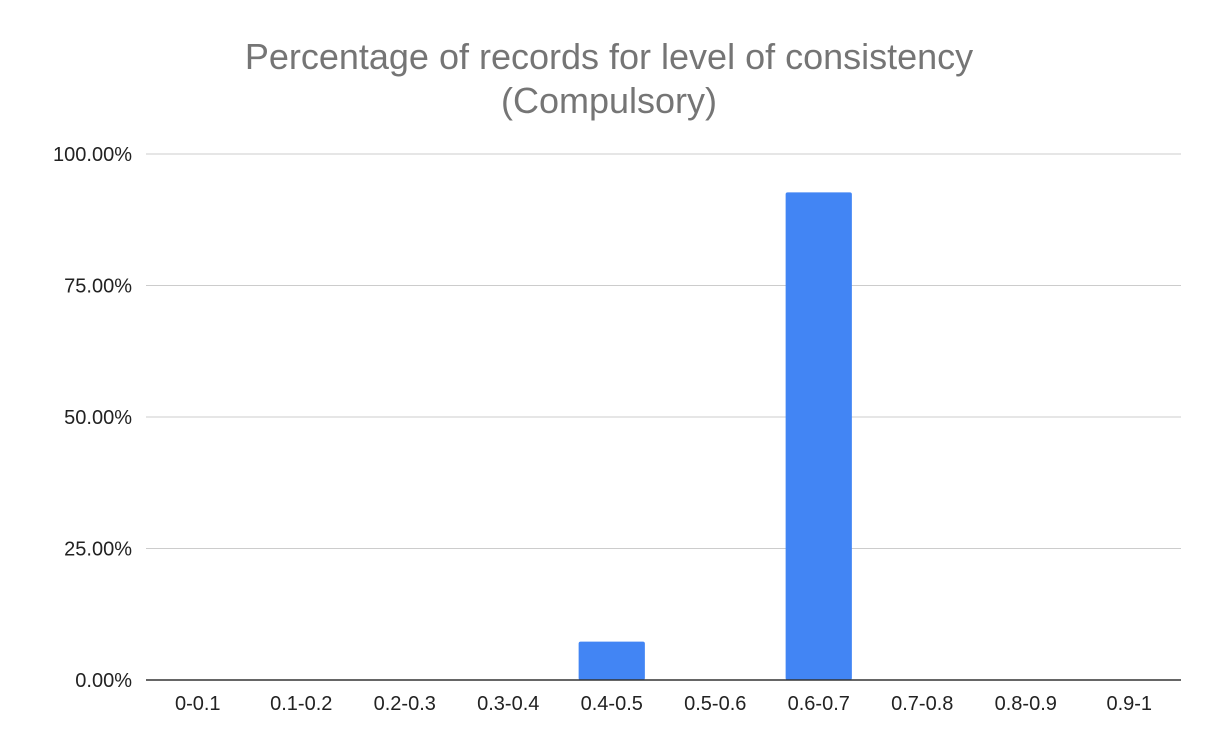  I want to click on x-tick-label: 0.7-0.8, so click(922, 704).